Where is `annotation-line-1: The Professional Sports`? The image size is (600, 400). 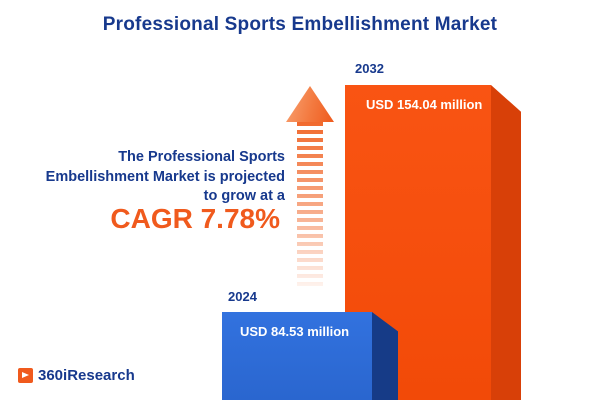 annotation-line-1: The Professional Sports is located at coordinates (201, 157).